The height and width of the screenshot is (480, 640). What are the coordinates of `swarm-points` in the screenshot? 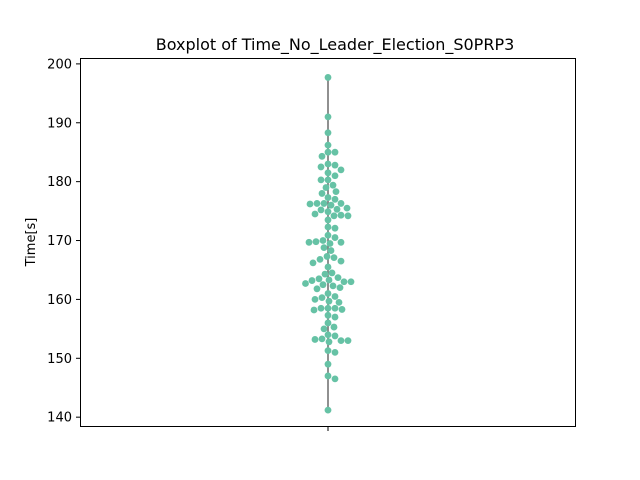 It's located at (328, 244).